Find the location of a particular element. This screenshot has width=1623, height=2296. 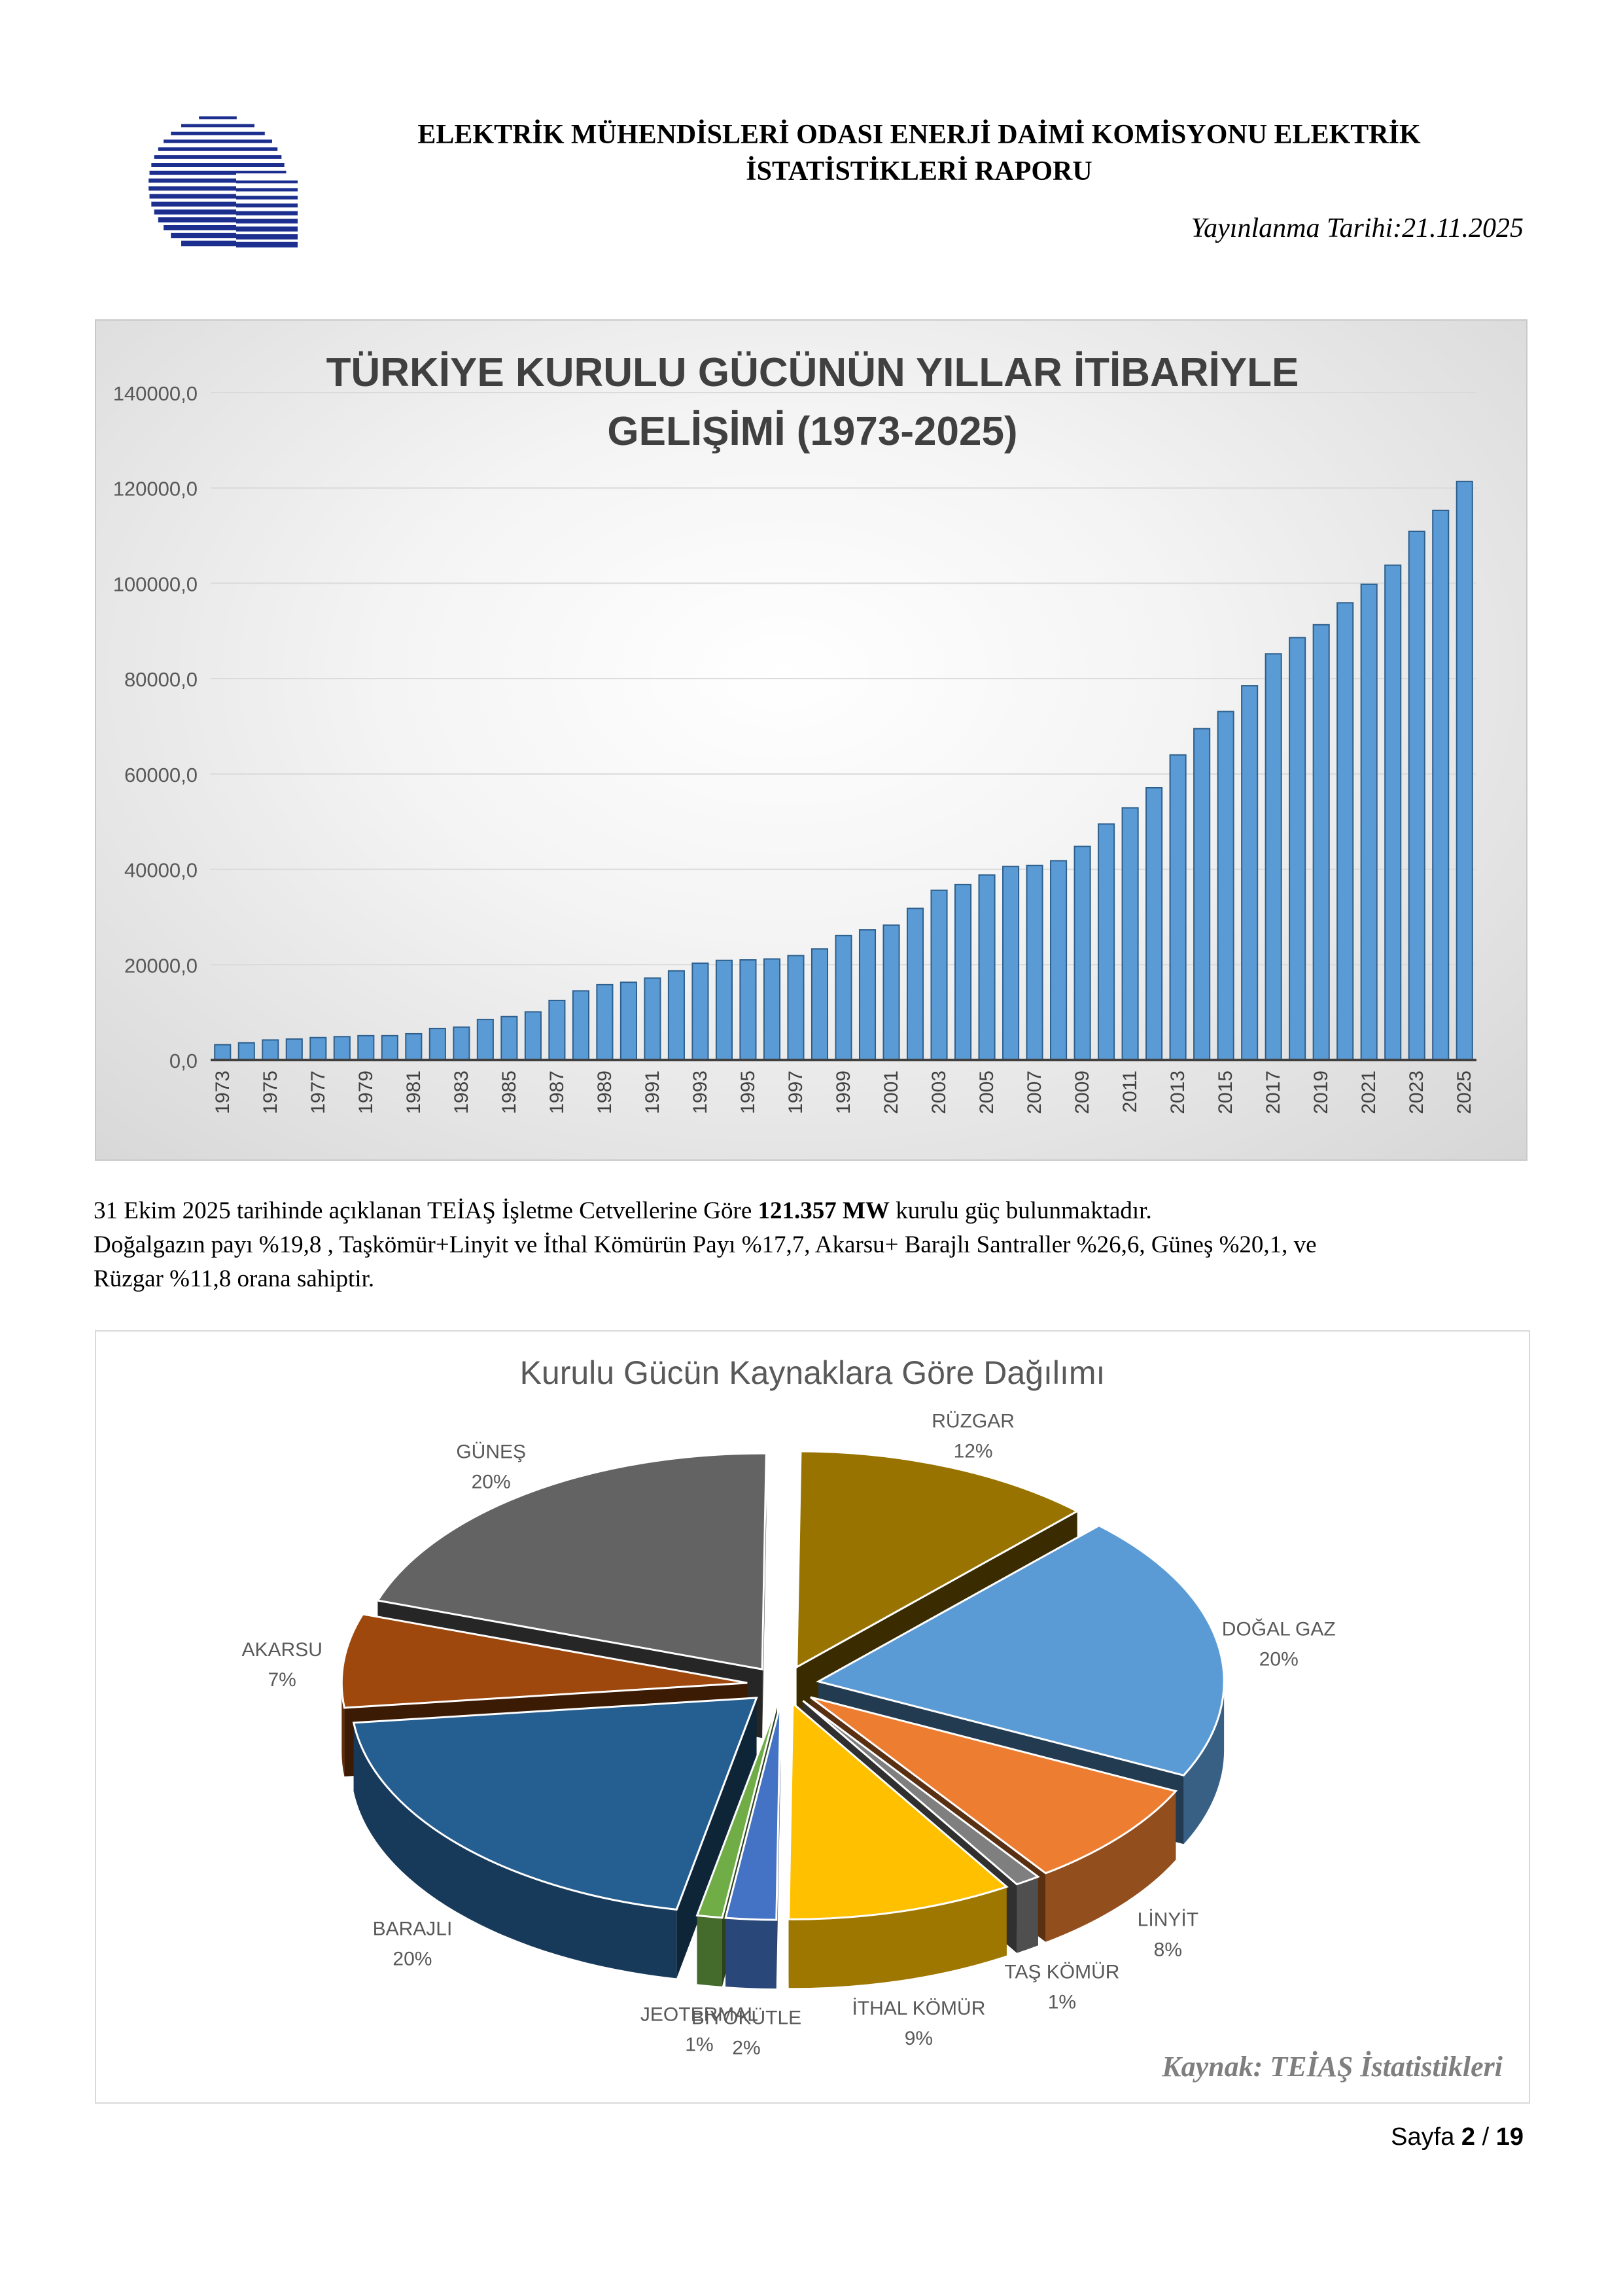

pie-label-name: BARAJLI is located at coordinates (413, 1929).